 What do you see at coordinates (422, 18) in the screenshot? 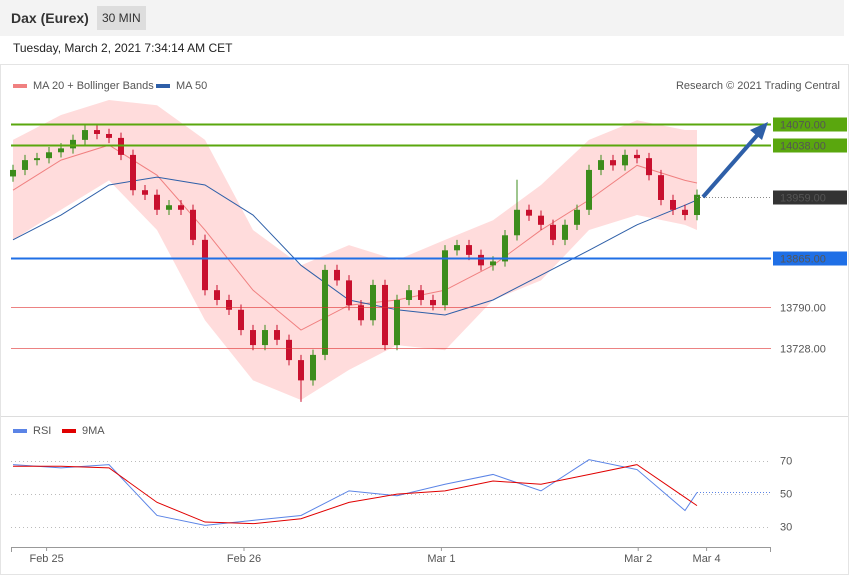
I see `header-bar: Dax (Eurex) 30 MIN` at bounding box center [422, 18].